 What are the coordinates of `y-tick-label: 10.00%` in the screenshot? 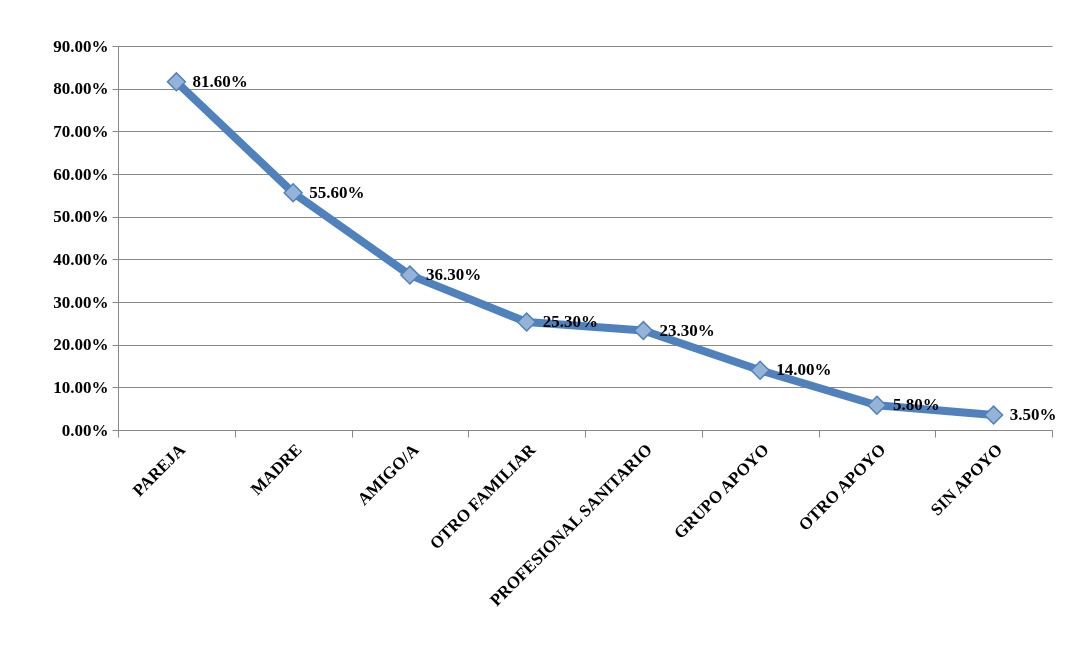 It's located at (81, 387).